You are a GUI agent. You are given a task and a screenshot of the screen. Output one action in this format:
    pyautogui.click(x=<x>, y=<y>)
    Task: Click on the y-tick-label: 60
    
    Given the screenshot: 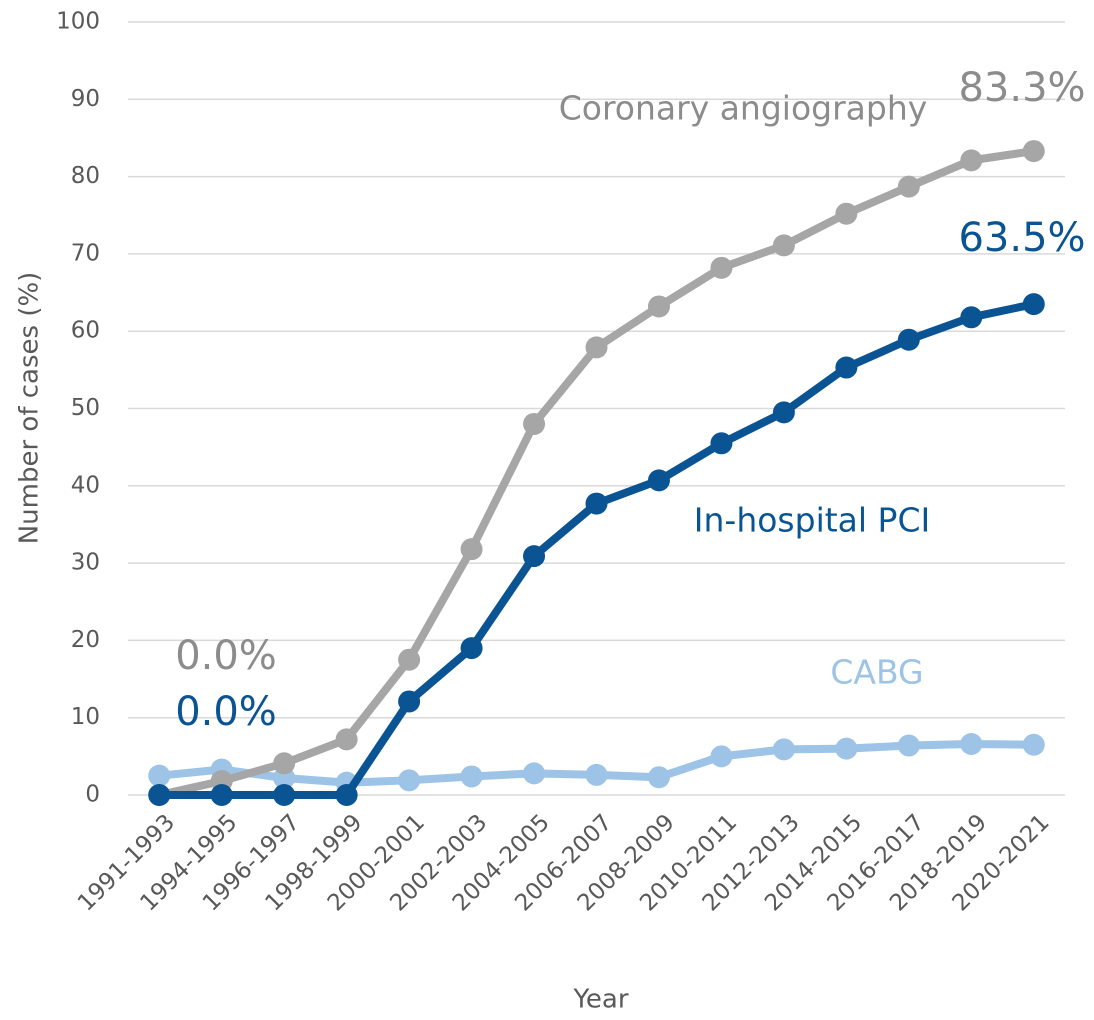 What is the action you would take?
    pyautogui.click(x=85, y=331)
    